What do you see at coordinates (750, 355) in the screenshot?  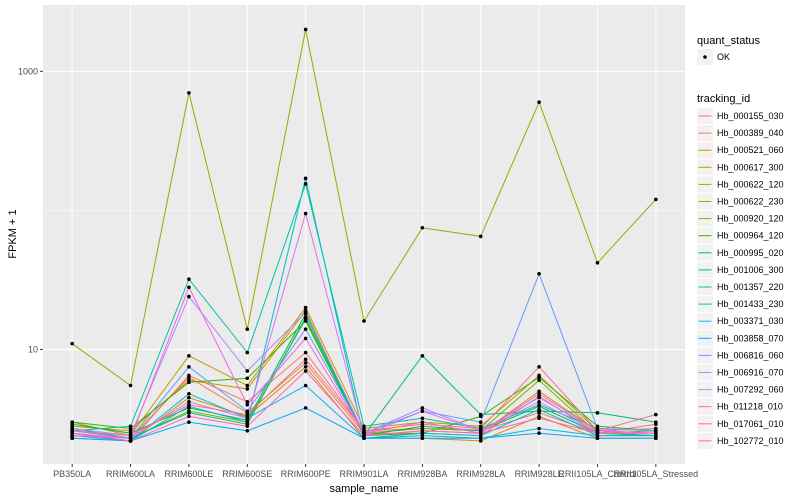 I see `legend-series-label: Hb_006816_060` at bounding box center [750, 355].